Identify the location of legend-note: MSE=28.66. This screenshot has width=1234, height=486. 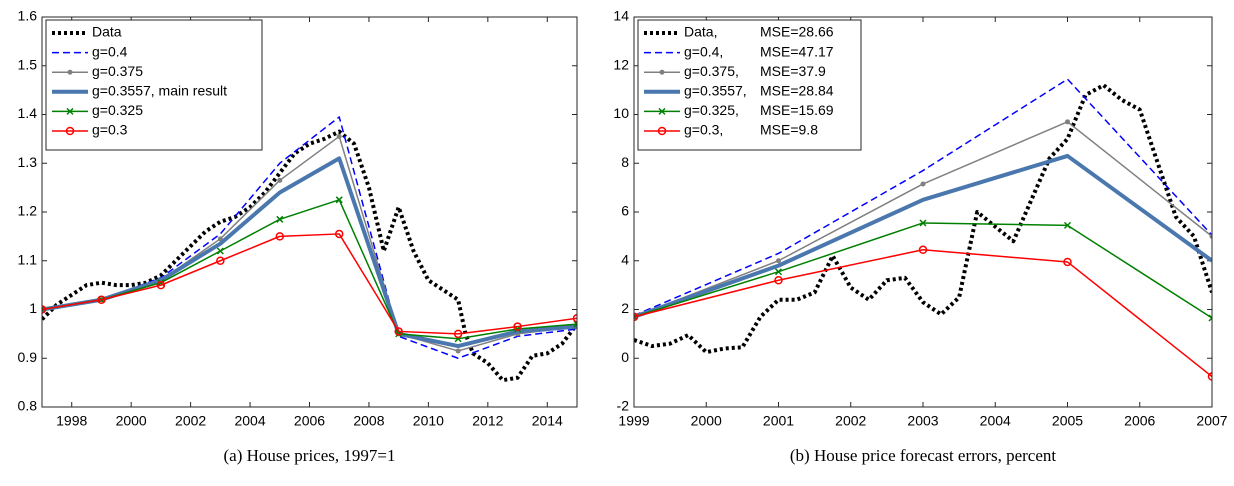
(797, 32).